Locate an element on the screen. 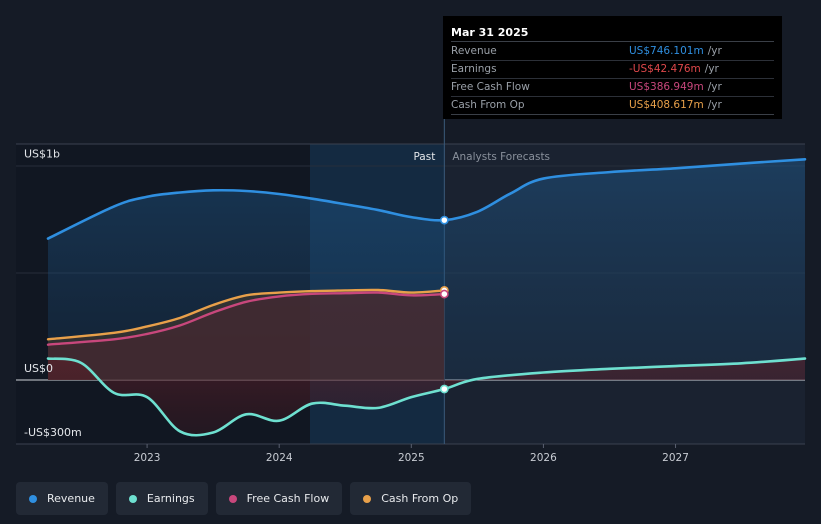 This screenshot has height=524, width=821. legend-label: Cash From Op is located at coordinates (420, 498).